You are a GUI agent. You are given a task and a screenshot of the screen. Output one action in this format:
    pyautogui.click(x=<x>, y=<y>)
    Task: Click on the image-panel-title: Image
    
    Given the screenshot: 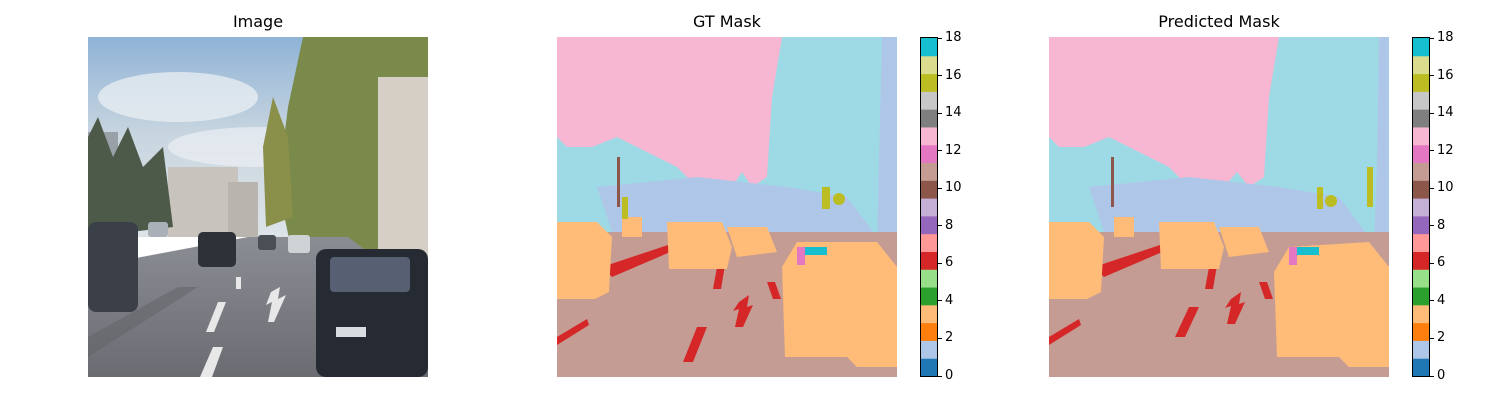 What is the action you would take?
    pyautogui.click(x=258, y=21)
    